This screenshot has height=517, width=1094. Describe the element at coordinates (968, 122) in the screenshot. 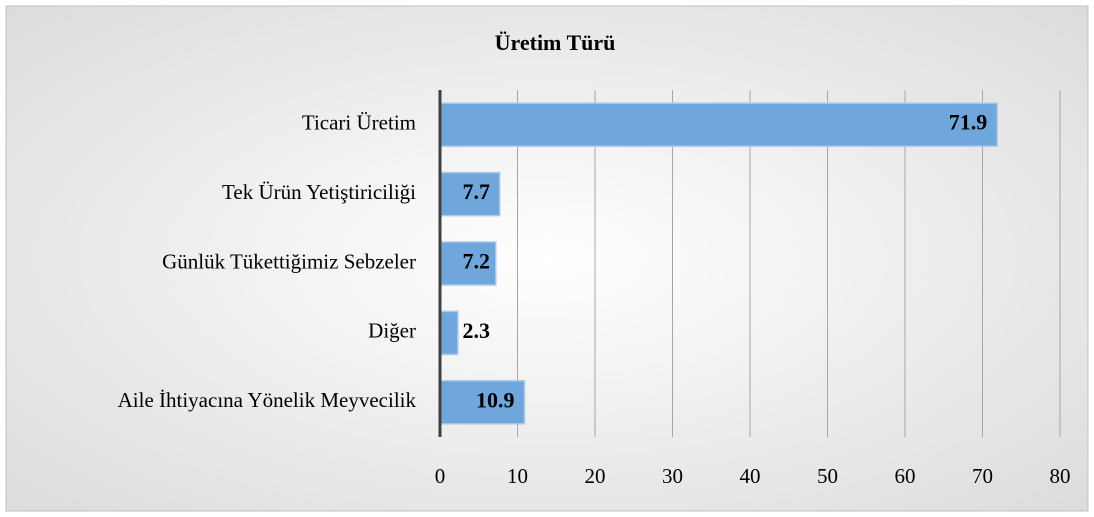

I see `data-label: 71.9` at that location.